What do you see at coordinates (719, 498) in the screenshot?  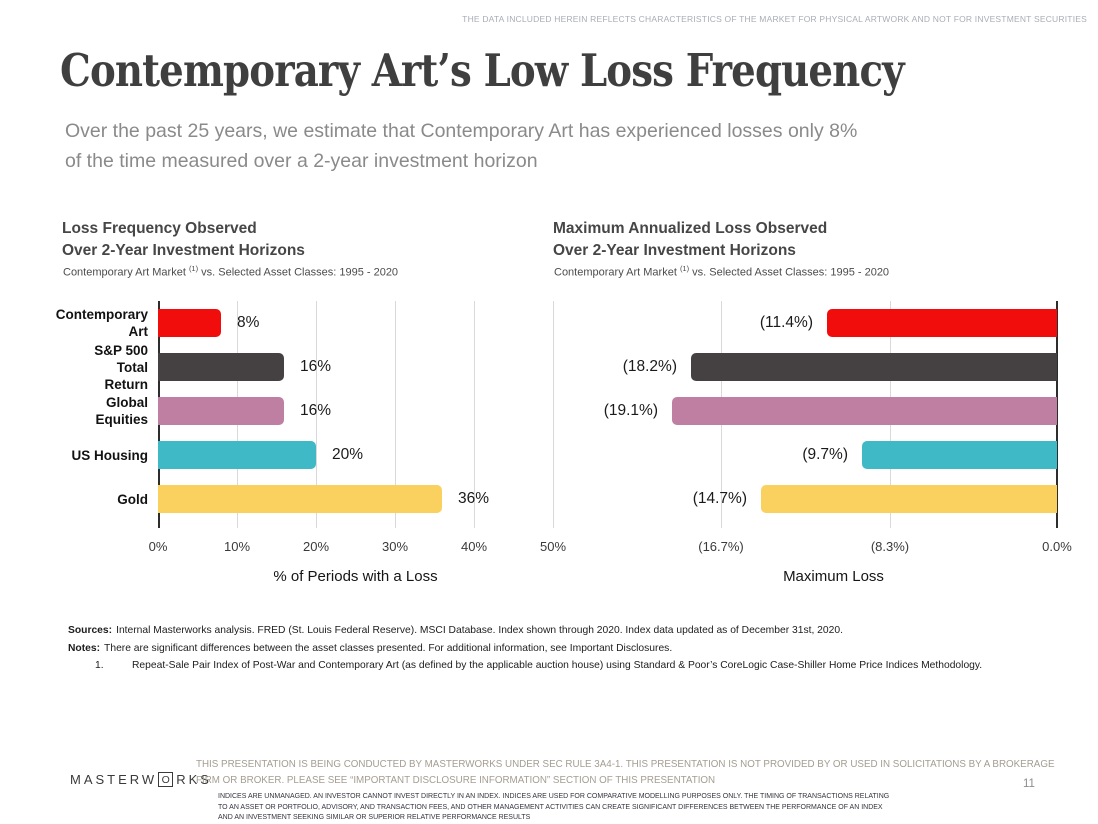 I see `bar-value-label: (14.7%)` at bounding box center [719, 498].